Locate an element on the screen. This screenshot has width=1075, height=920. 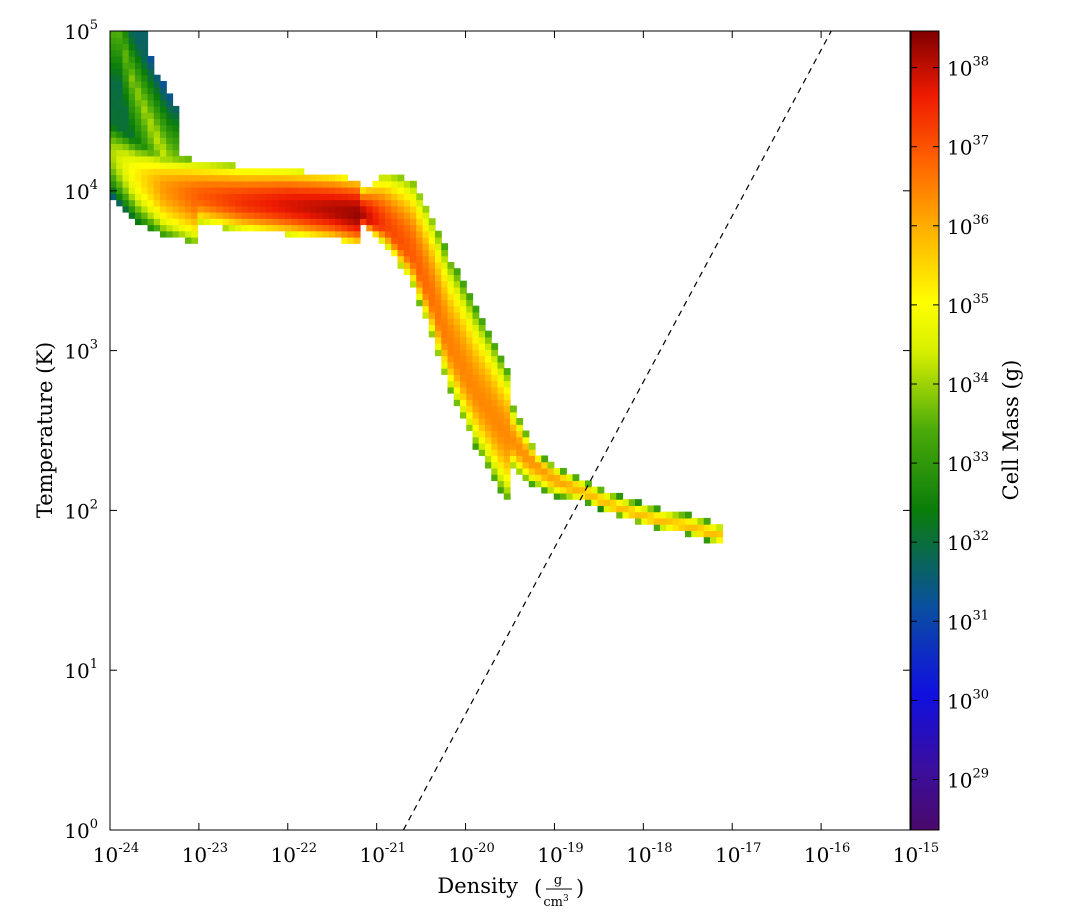
y-tick-label: 101 is located at coordinates (81, 670).